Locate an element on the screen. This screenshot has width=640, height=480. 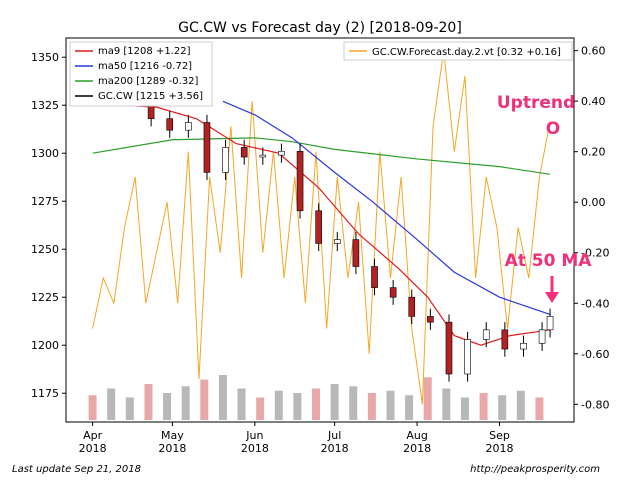
y-right-tick-label: 0.60 is located at coordinates (593, 51).